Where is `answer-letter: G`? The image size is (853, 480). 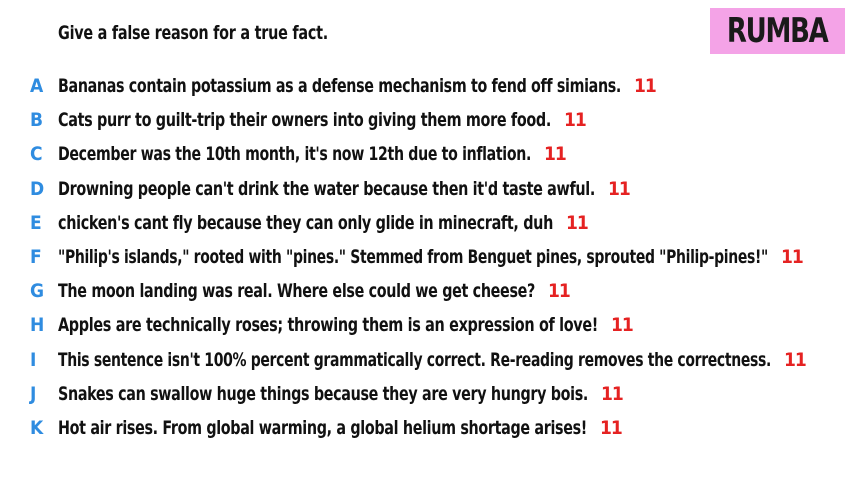 answer-letter: G is located at coordinates (37, 291).